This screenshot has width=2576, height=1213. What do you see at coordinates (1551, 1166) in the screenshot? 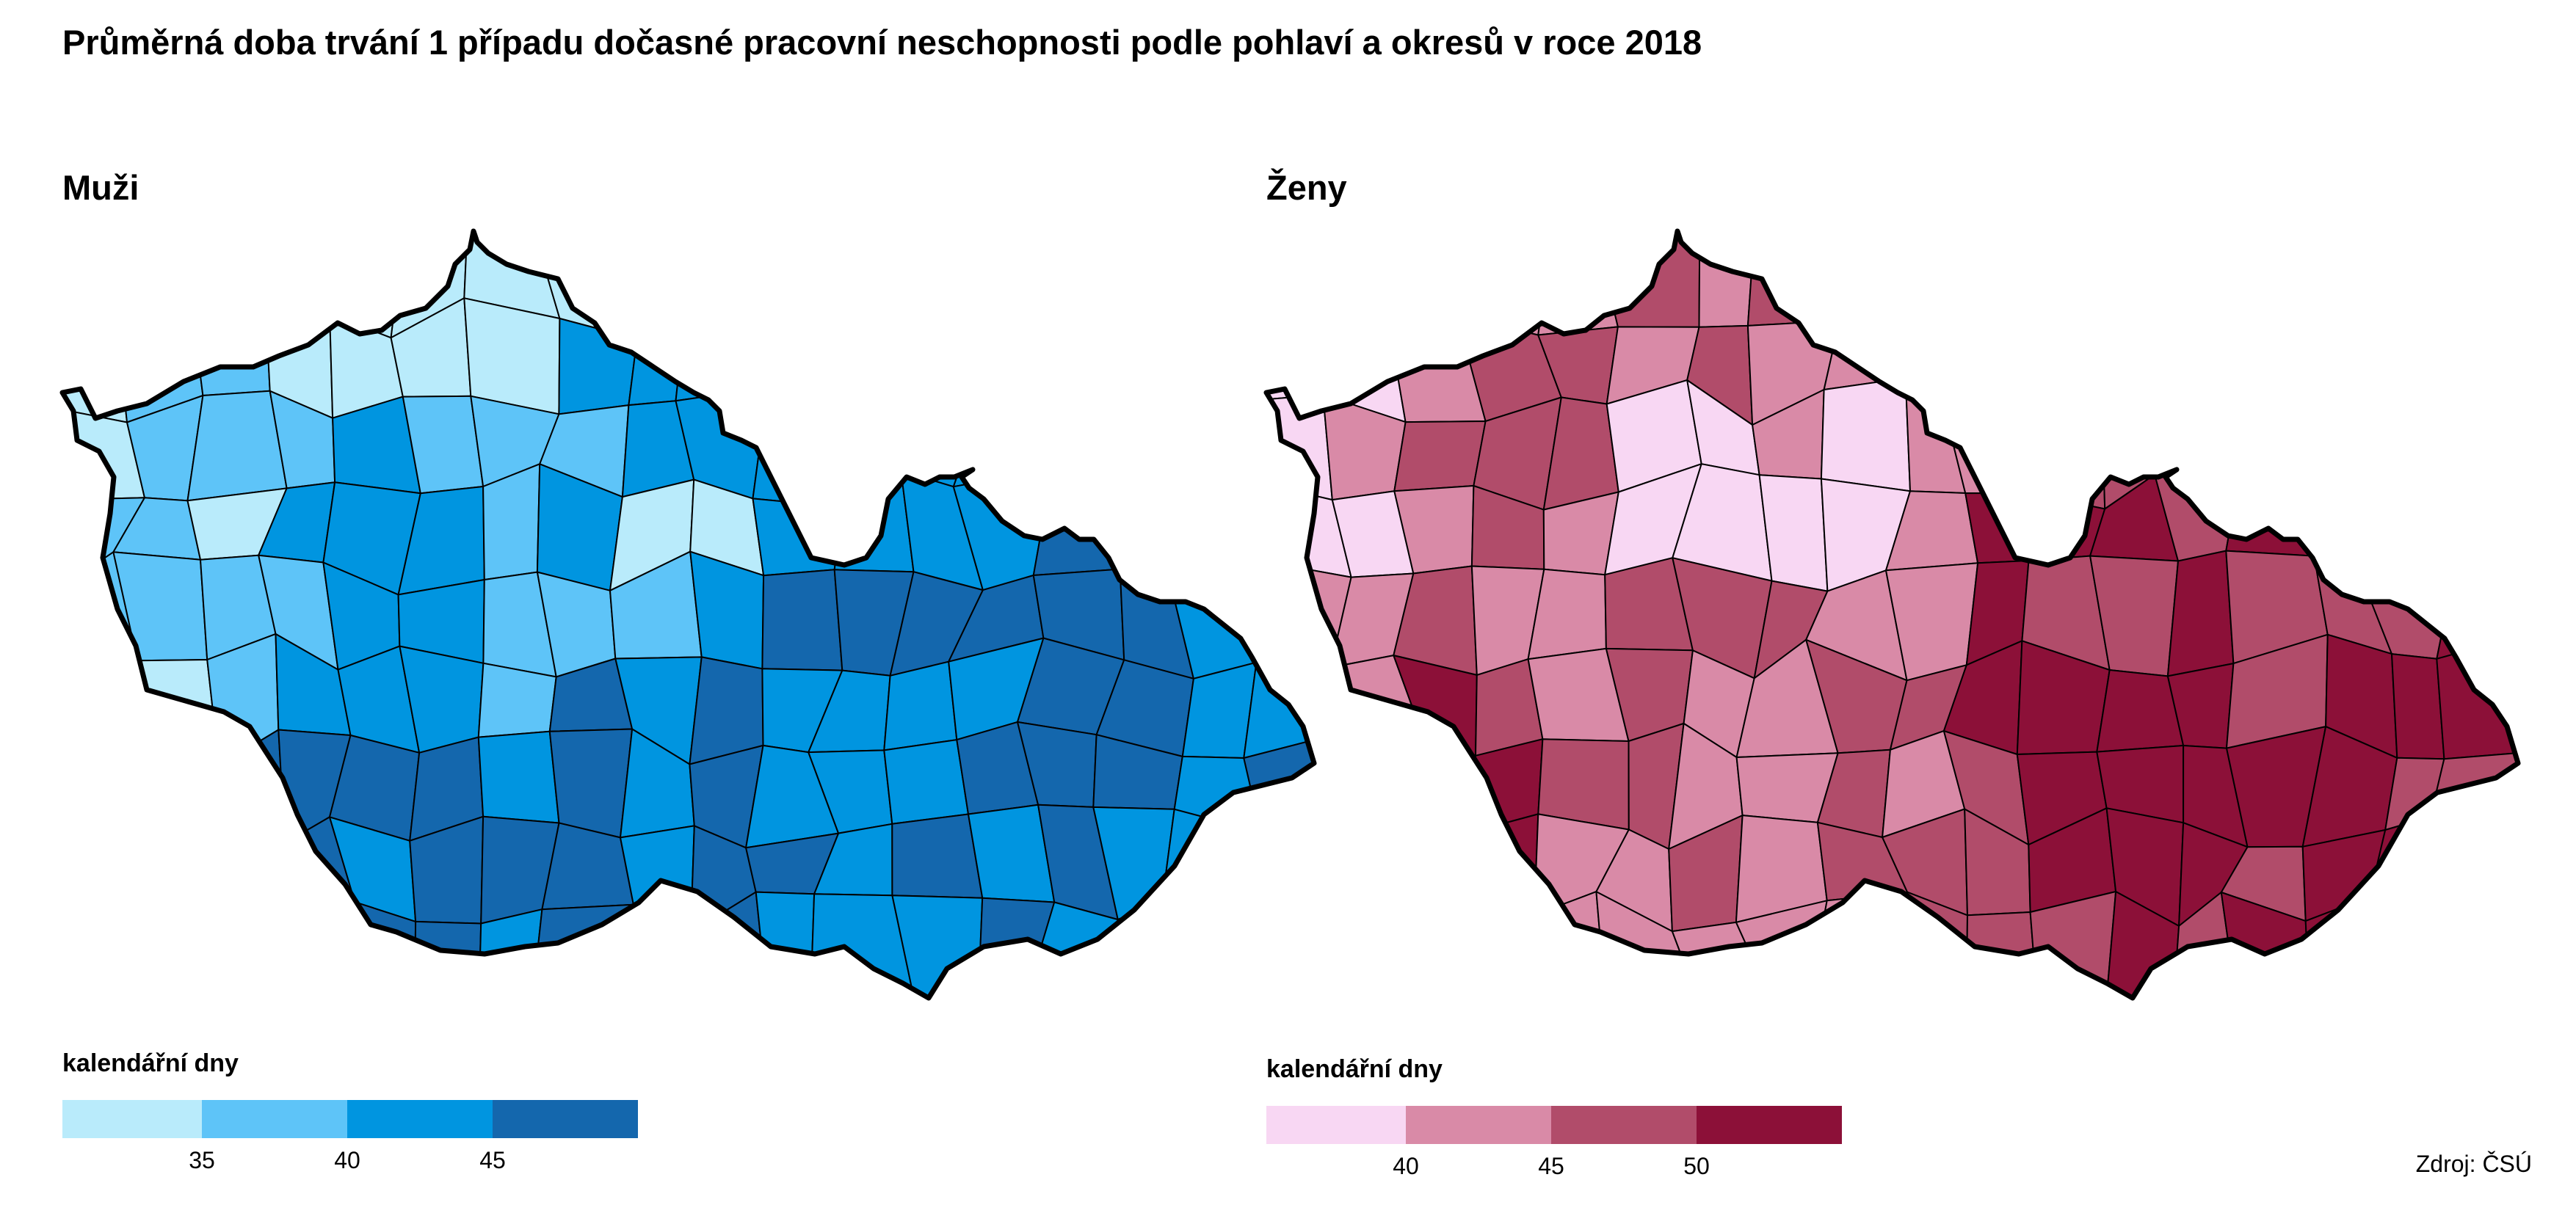
I see `legend-tick-women-45: 45` at bounding box center [1551, 1166].